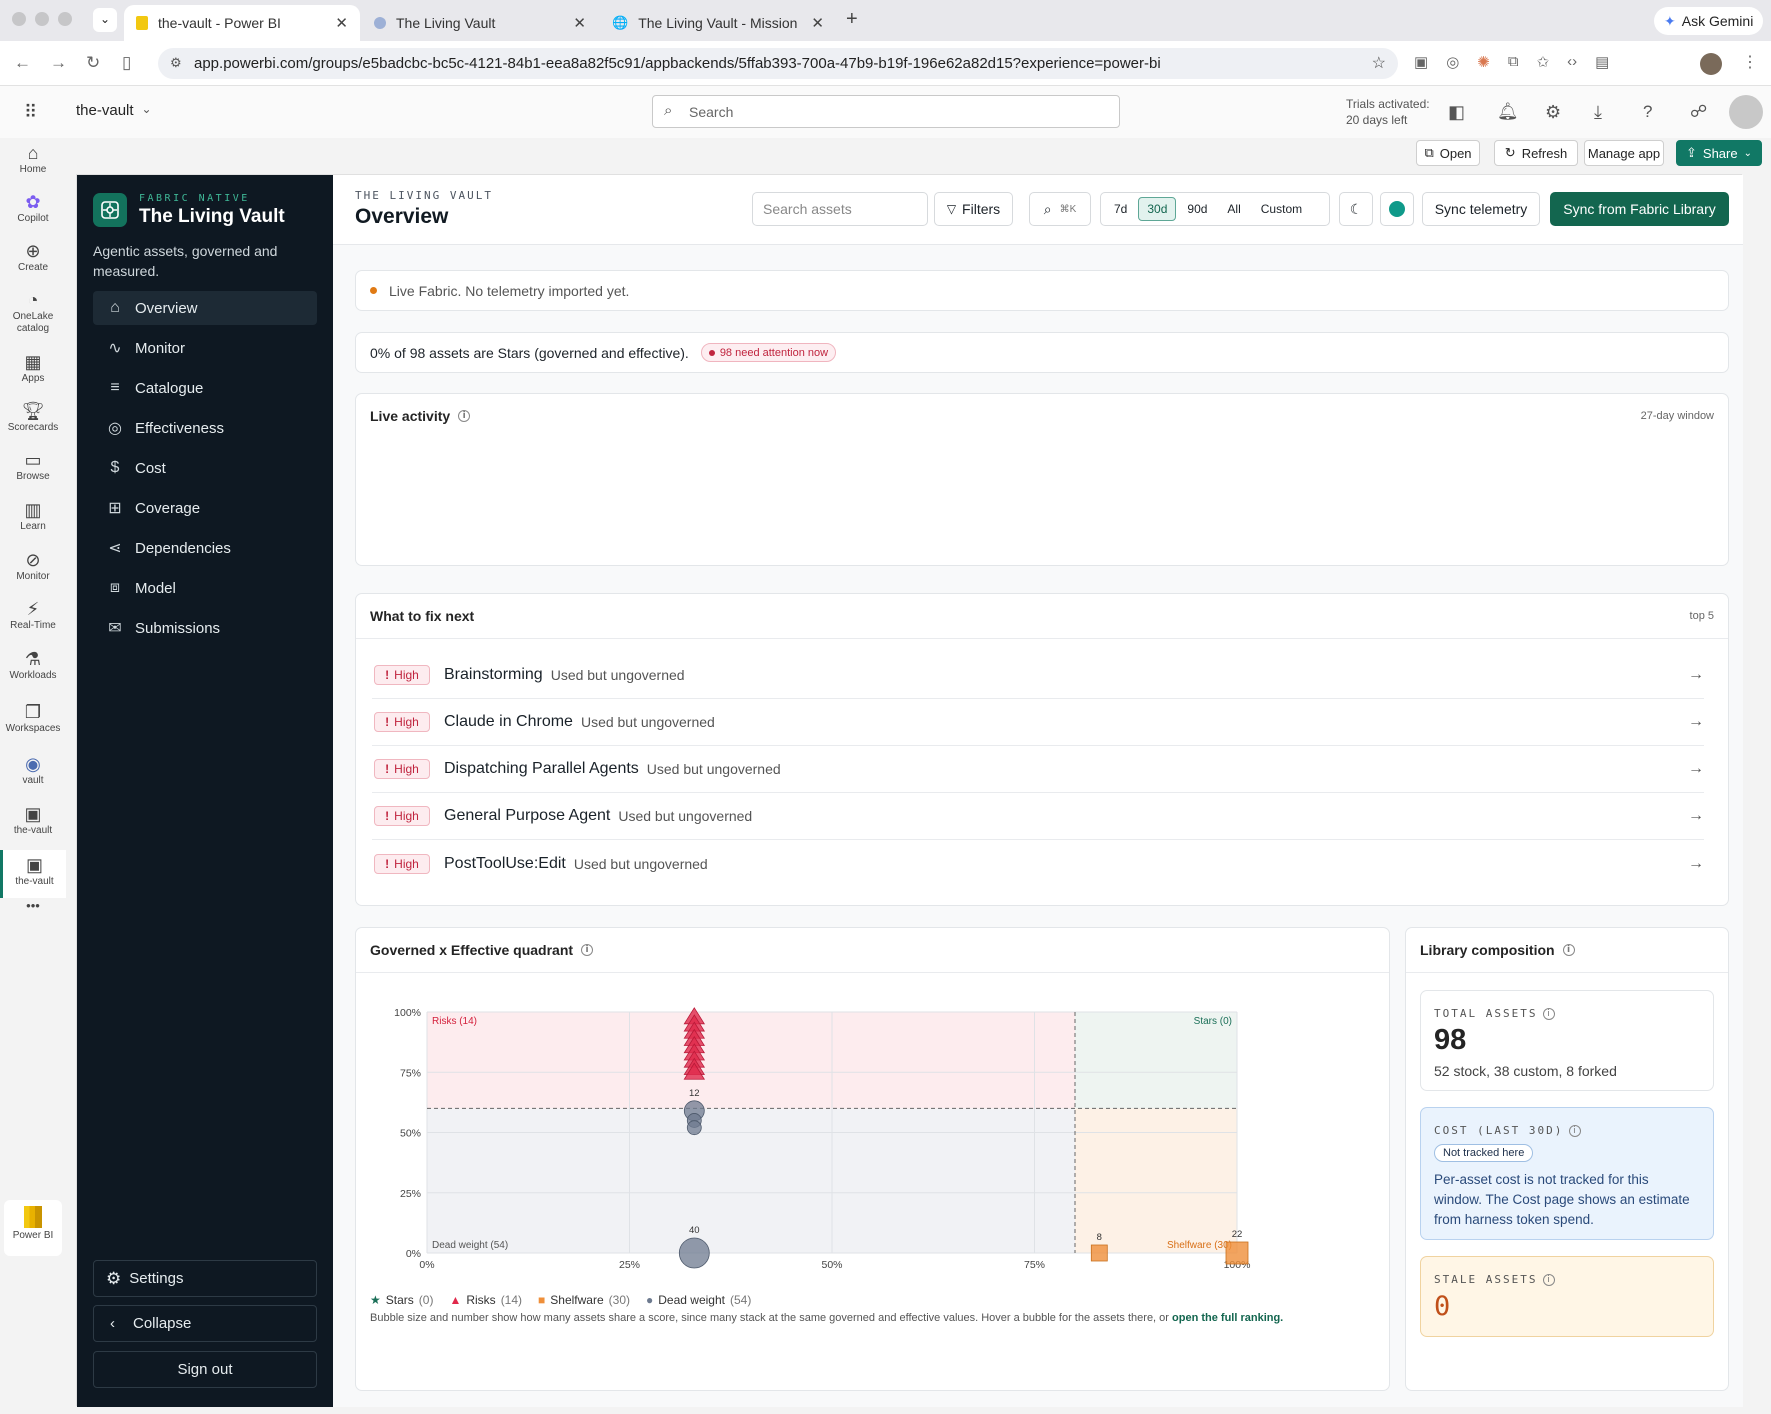 This screenshot has height=1414, width=1771. What do you see at coordinates (65, 19) in the screenshot?
I see `window-zoom-button` at bounding box center [65, 19].